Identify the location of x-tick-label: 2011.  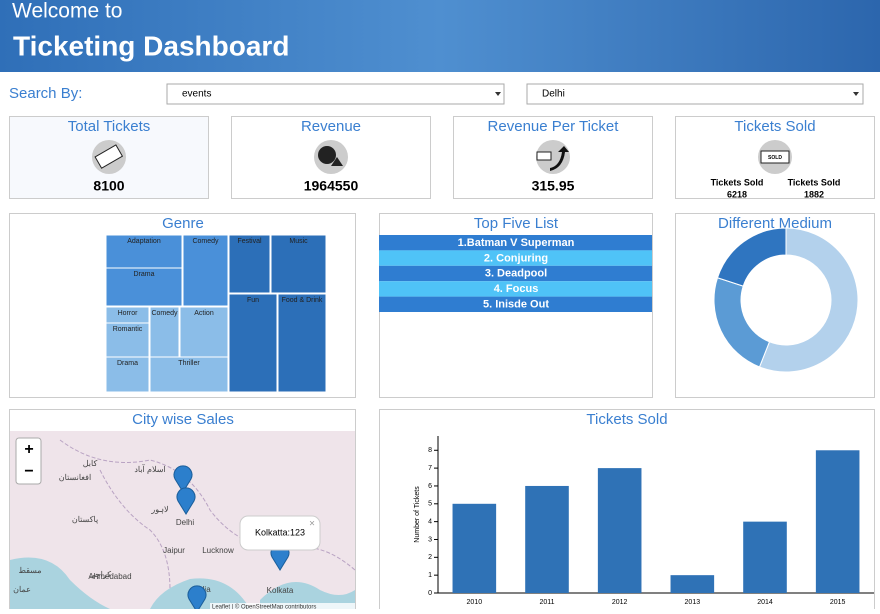
(546, 602).